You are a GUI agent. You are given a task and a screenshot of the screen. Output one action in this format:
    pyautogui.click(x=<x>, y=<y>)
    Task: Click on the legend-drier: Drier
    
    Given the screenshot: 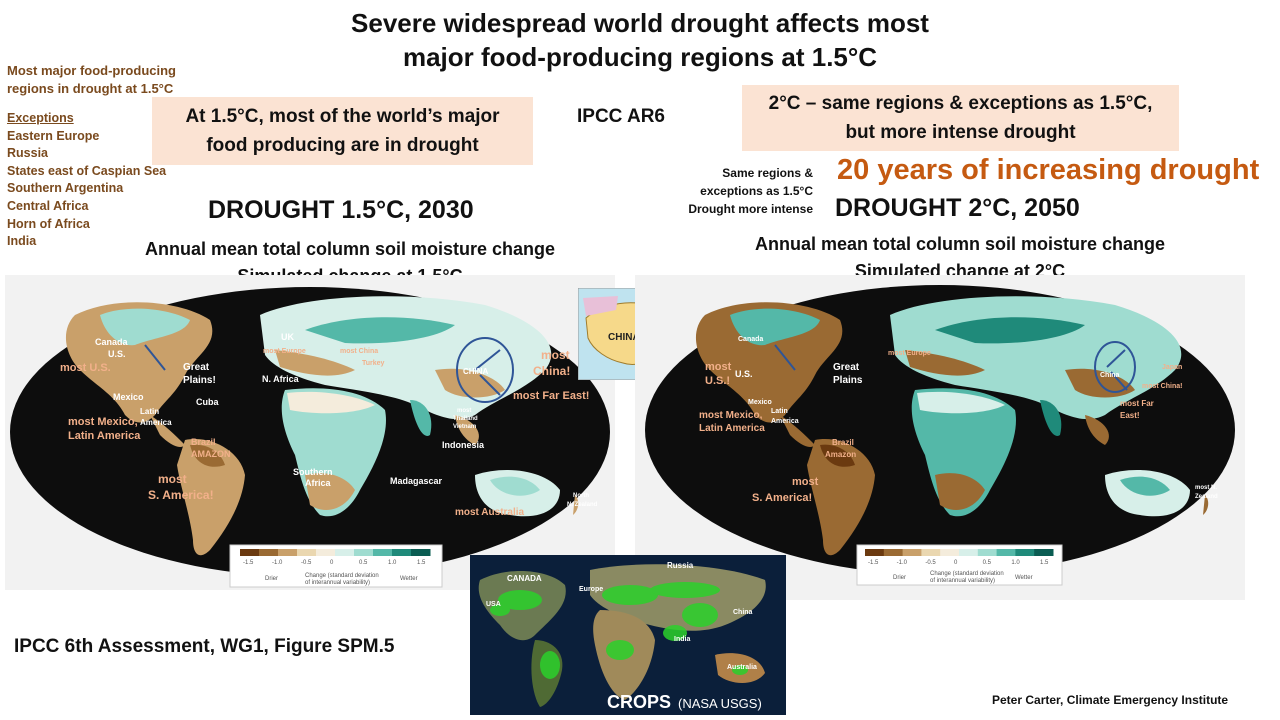 What is the action you would take?
    pyautogui.click(x=271, y=579)
    